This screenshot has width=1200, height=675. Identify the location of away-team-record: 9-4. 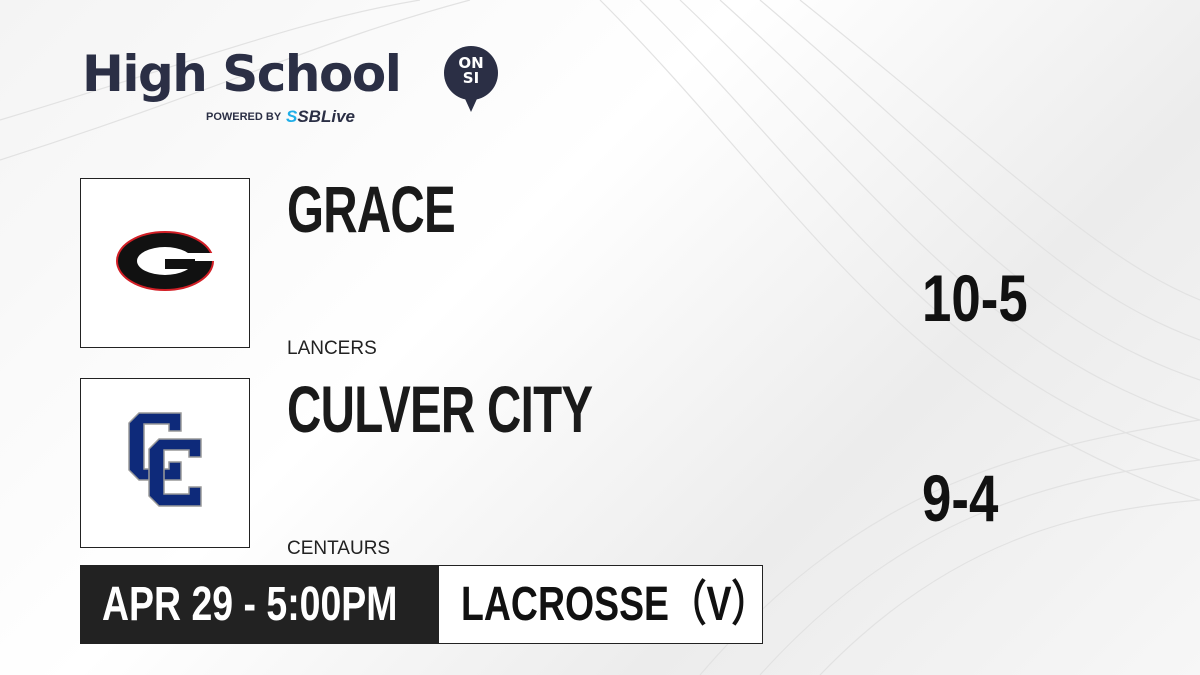
(960, 498).